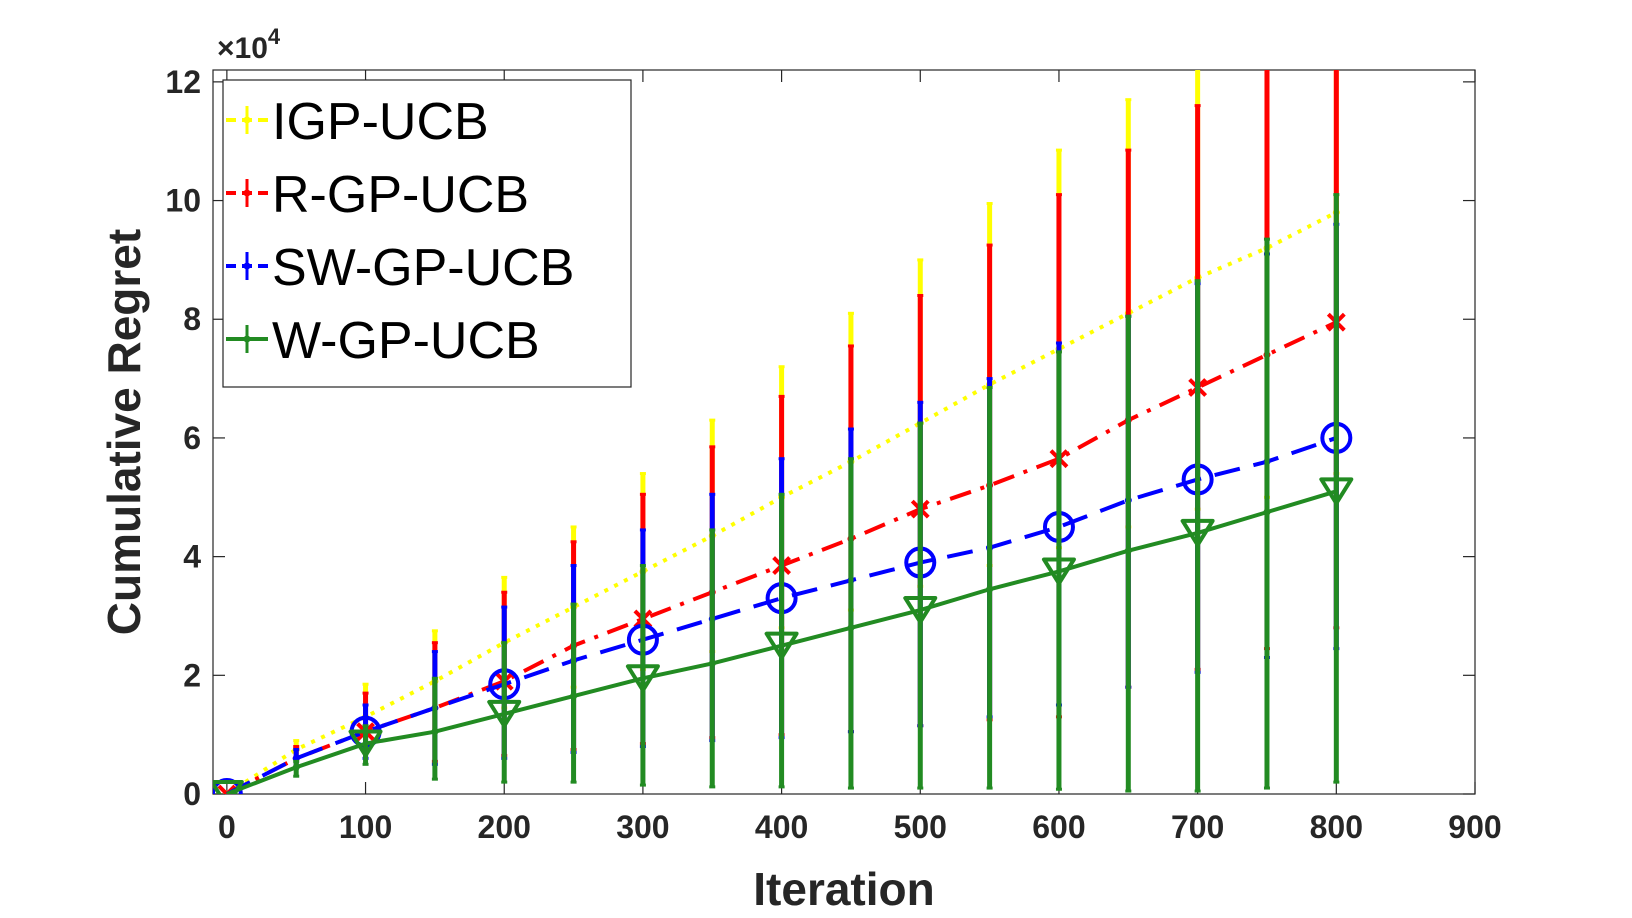 The image size is (1632, 918). What do you see at coordinates (183, 201) in the screenshot?
I see `y-tick-label: 10` at bounding box center [183, 201].